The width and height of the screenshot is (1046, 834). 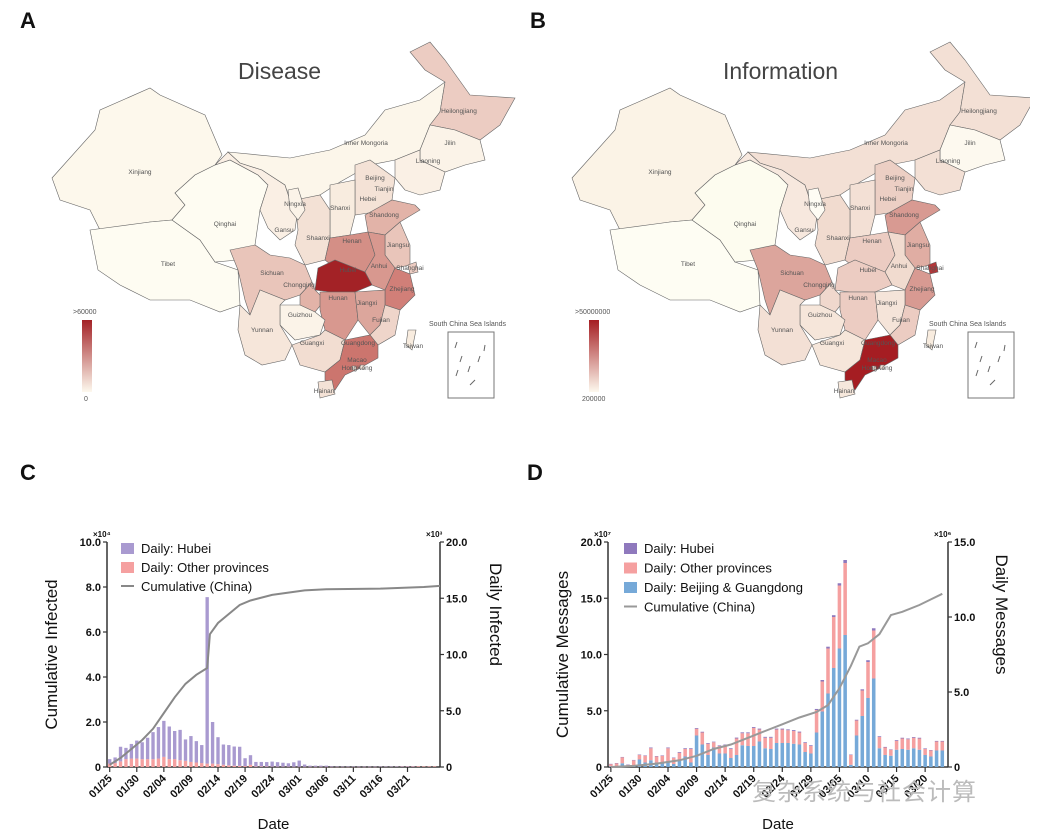 I want to click on province-label: Gansu, so click(x=284, y=230).